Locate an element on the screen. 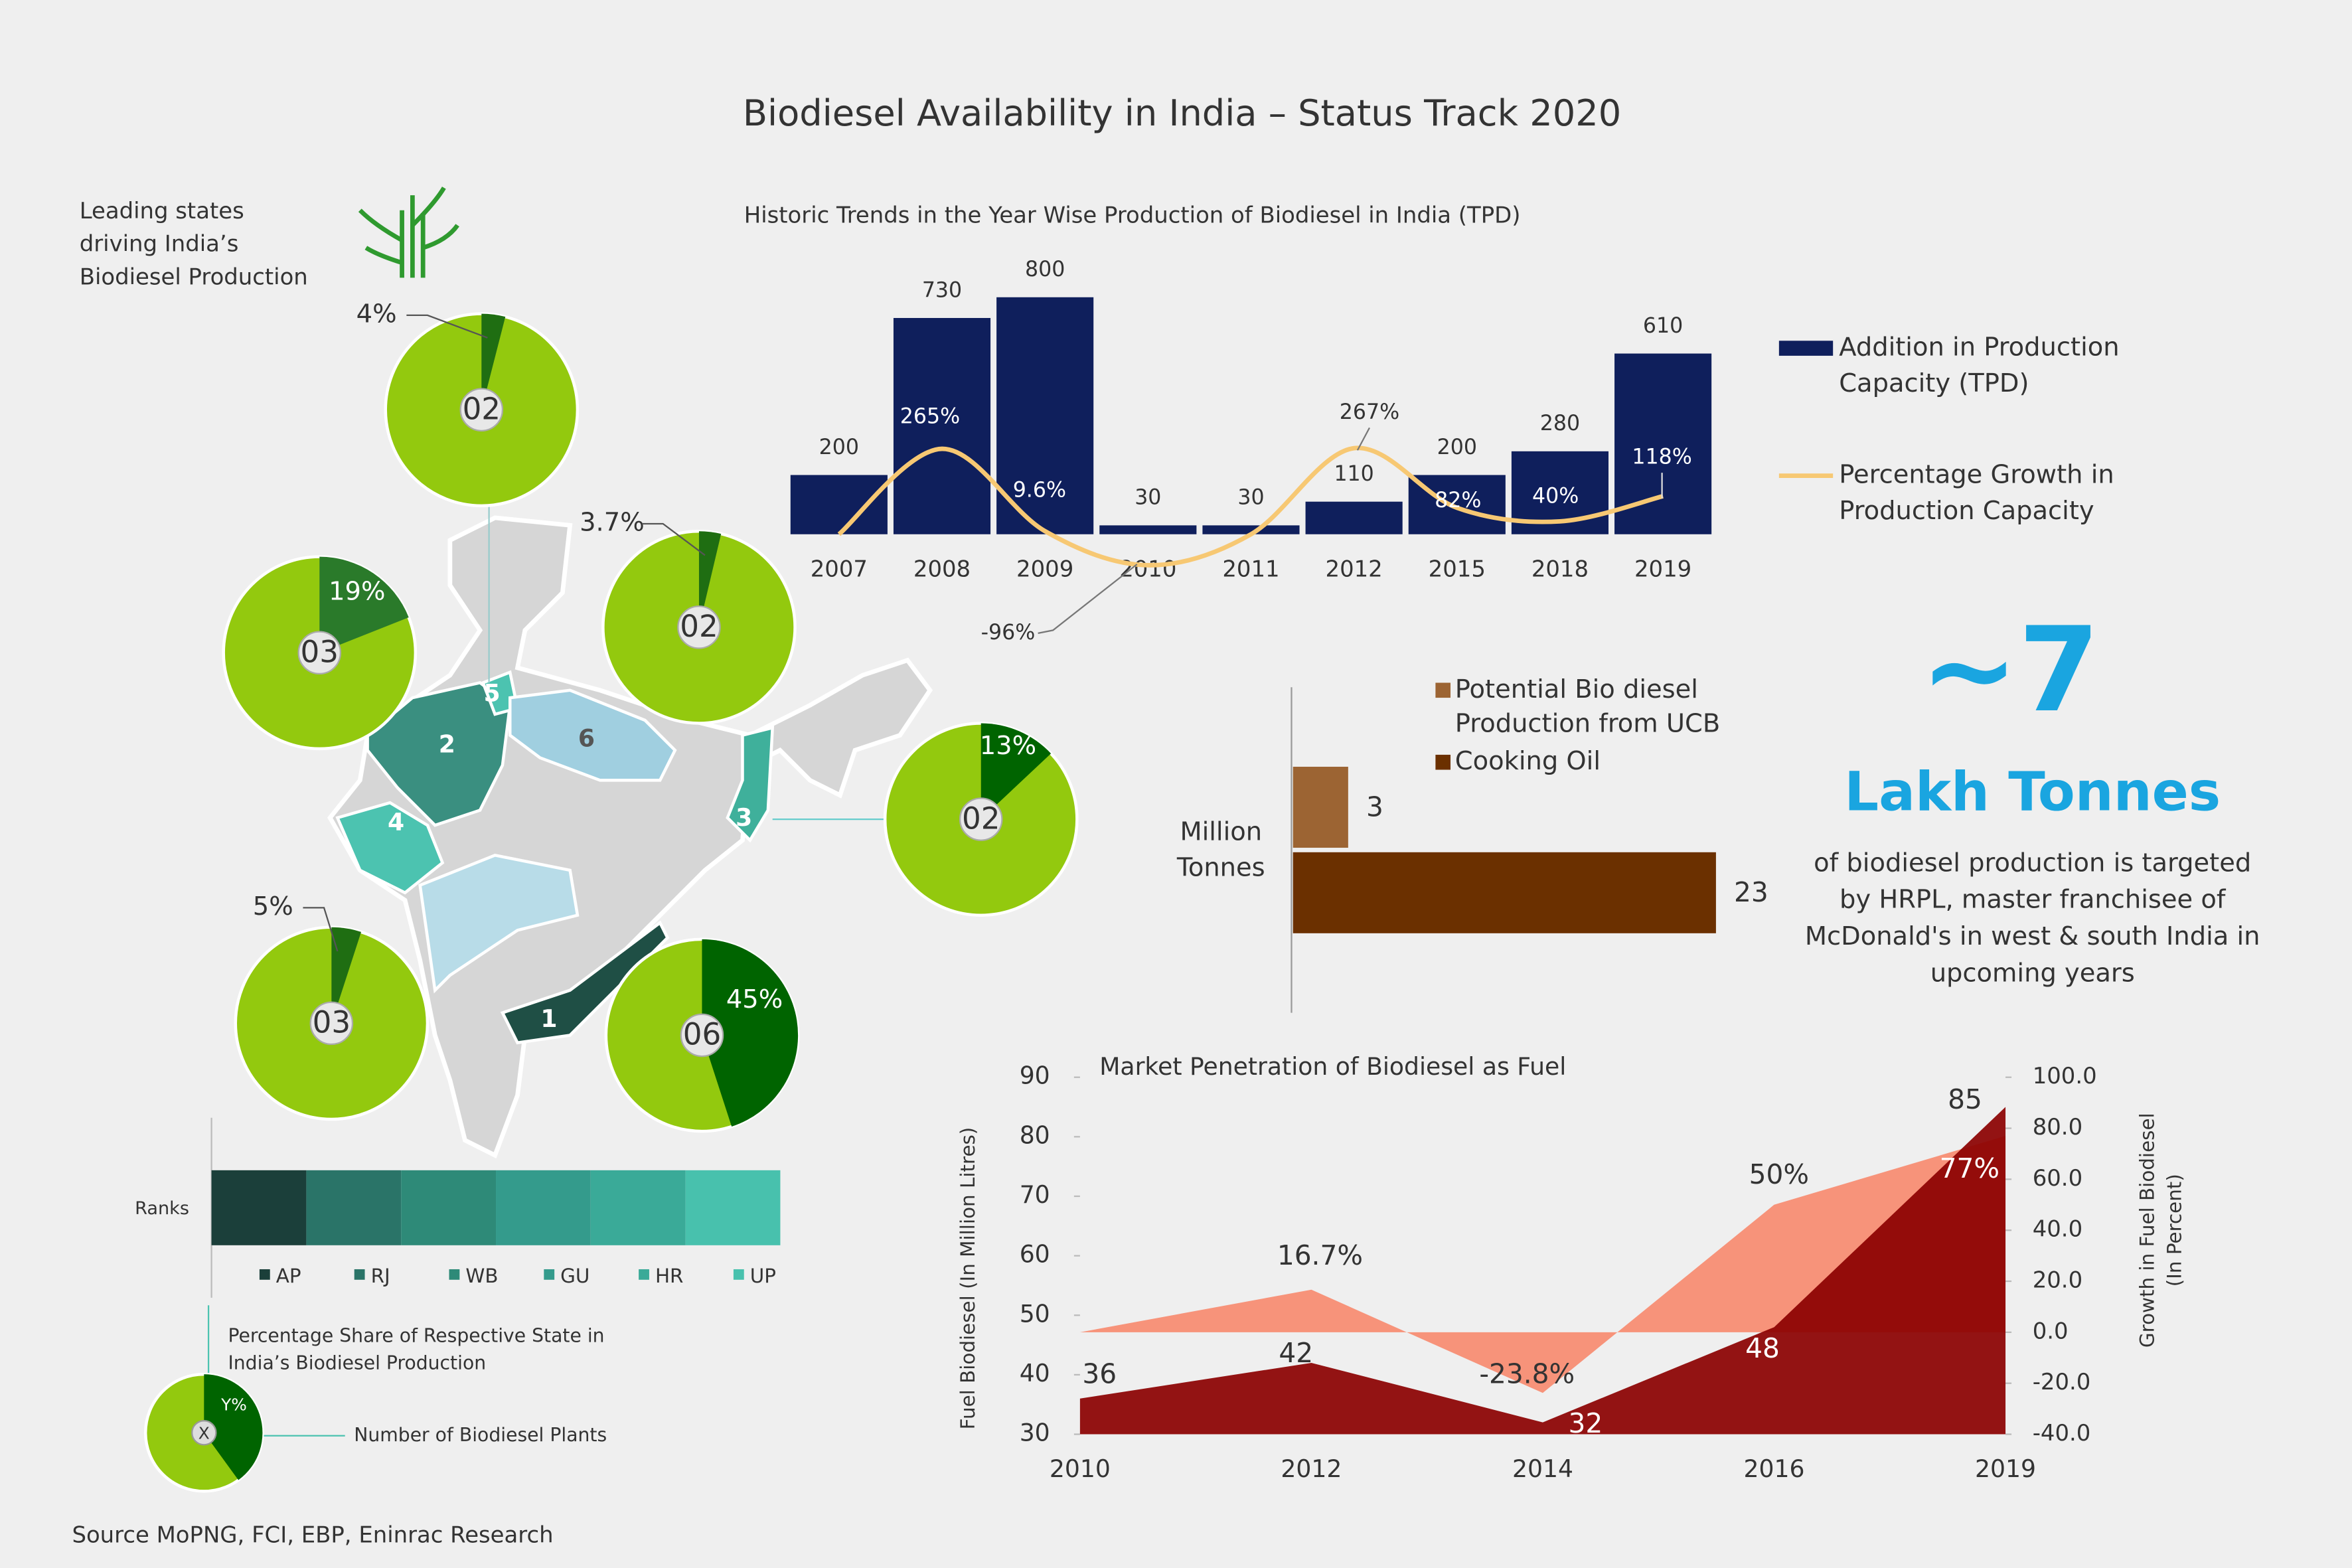 This screenshot has width=2352, height=1568. value-label: 36 is located at coordinates (1099, 1373).